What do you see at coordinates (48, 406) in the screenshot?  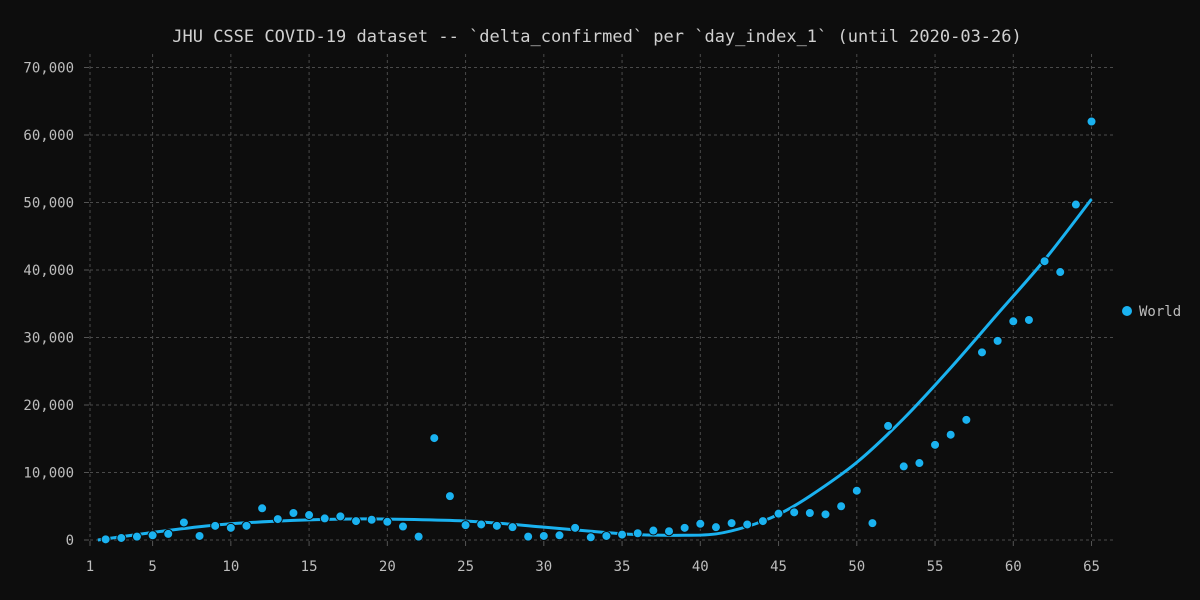 I see `y-tick-label: 20,000` at bounding box center [48, 406].